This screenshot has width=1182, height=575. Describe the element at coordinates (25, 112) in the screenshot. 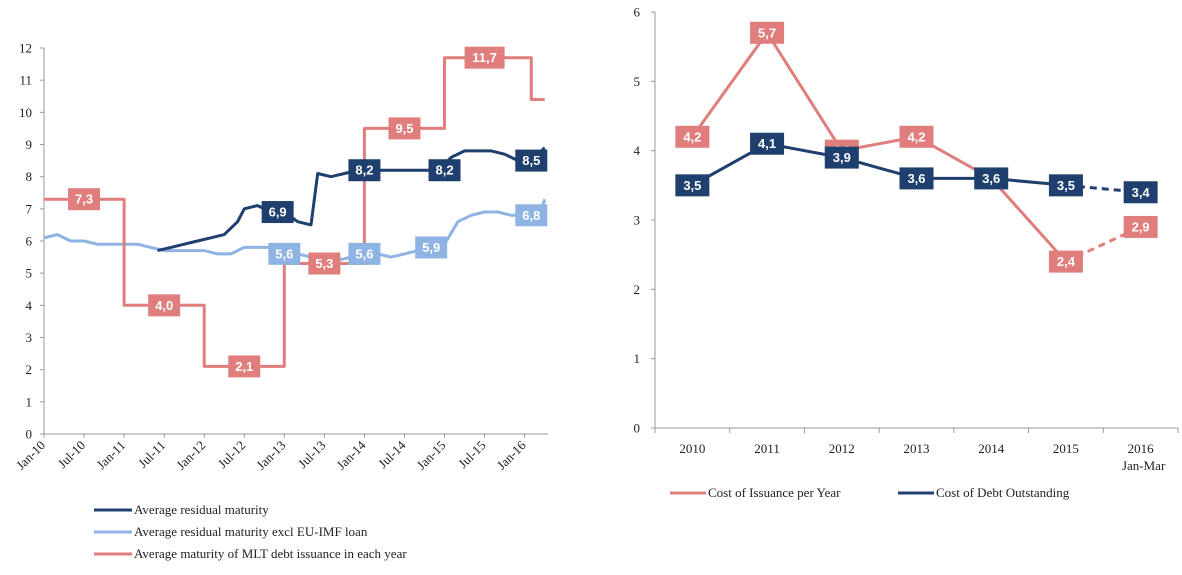

I see `y-tick-label: 10` at that location.